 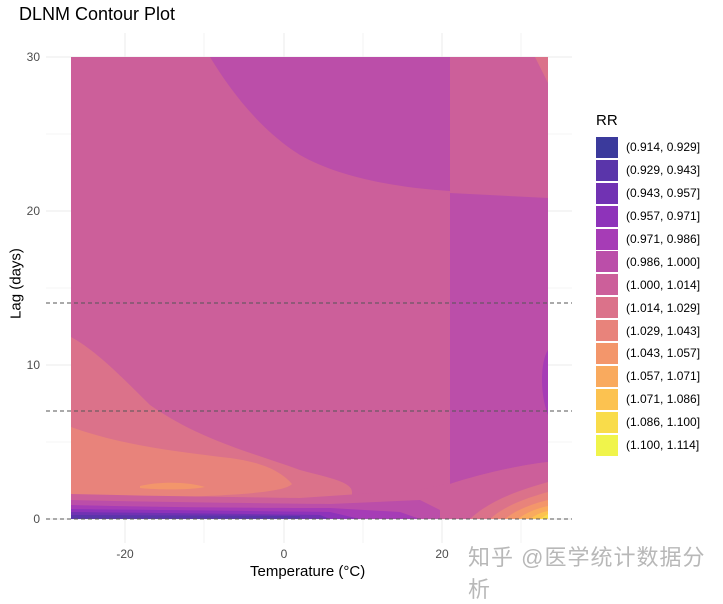 I want to click on legend-item: (1.100, 1.114], so click(x=648, y=445).